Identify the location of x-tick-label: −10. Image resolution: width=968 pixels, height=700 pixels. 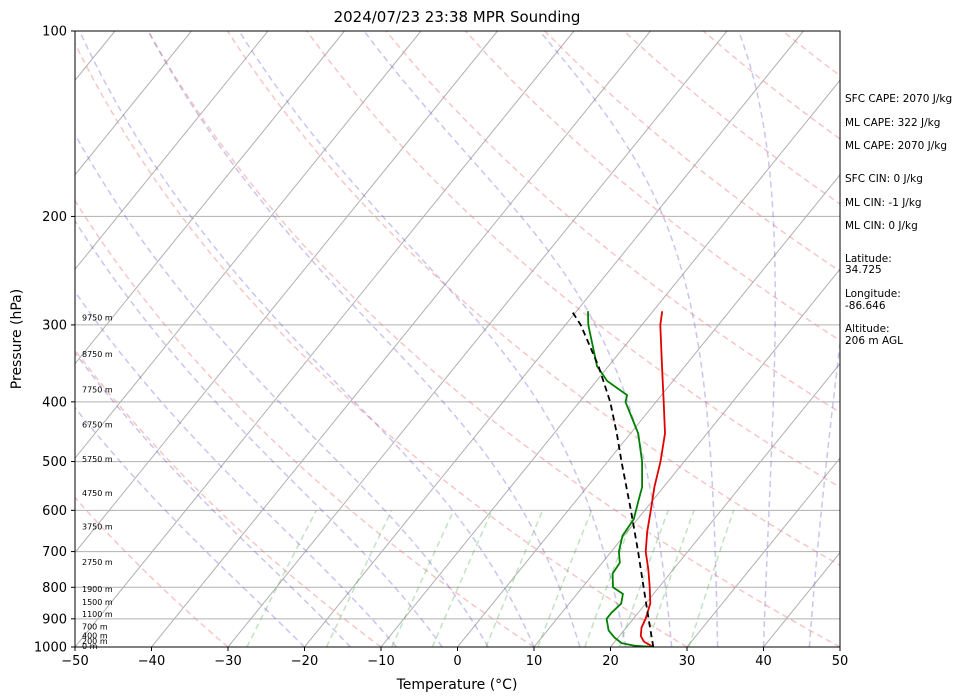
(380, 661).